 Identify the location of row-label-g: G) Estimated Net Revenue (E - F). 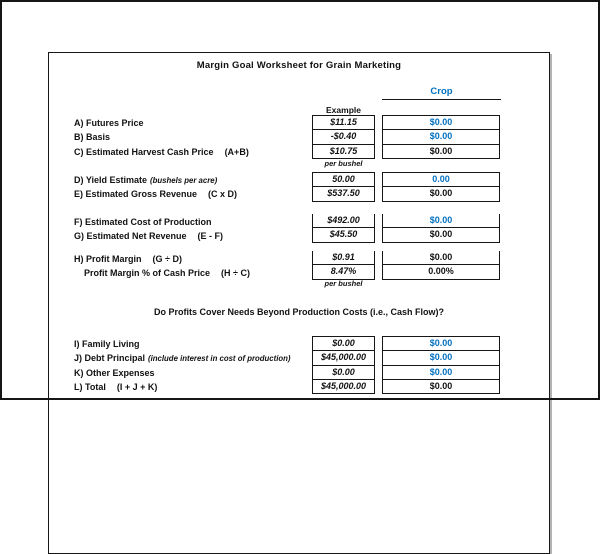
(149, 236).